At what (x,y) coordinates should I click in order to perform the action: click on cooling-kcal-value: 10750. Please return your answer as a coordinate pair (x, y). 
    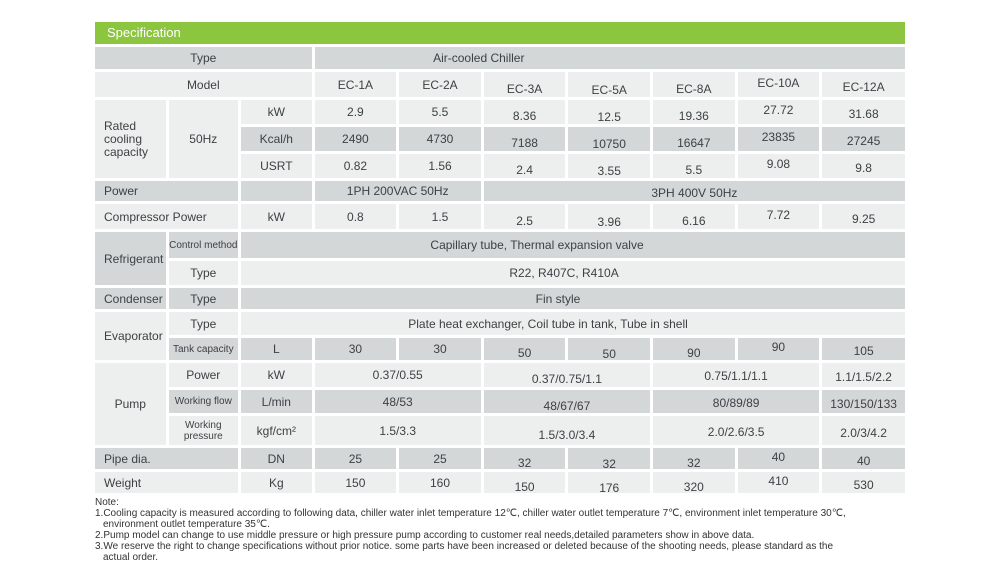
    Looking at the image, I should click on (609, 139).